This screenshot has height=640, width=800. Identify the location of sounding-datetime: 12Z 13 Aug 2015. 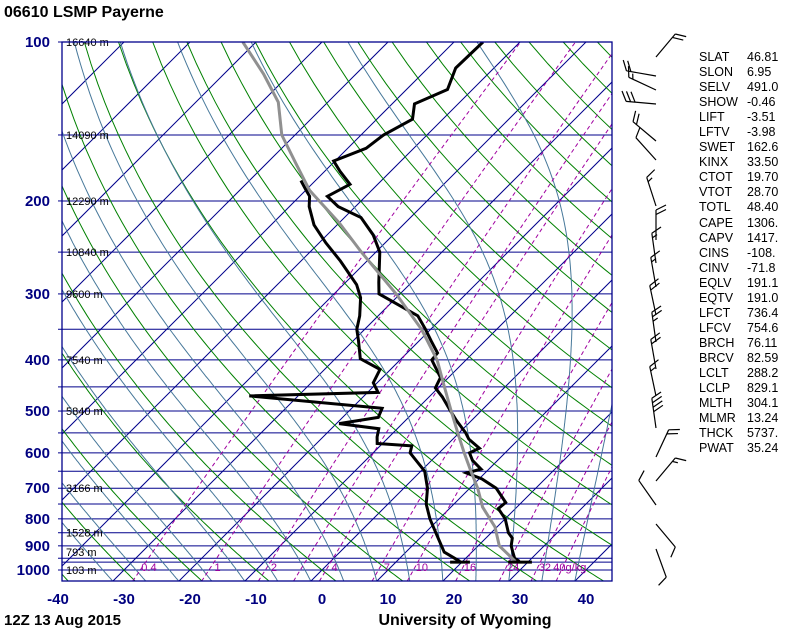
(63, 620).